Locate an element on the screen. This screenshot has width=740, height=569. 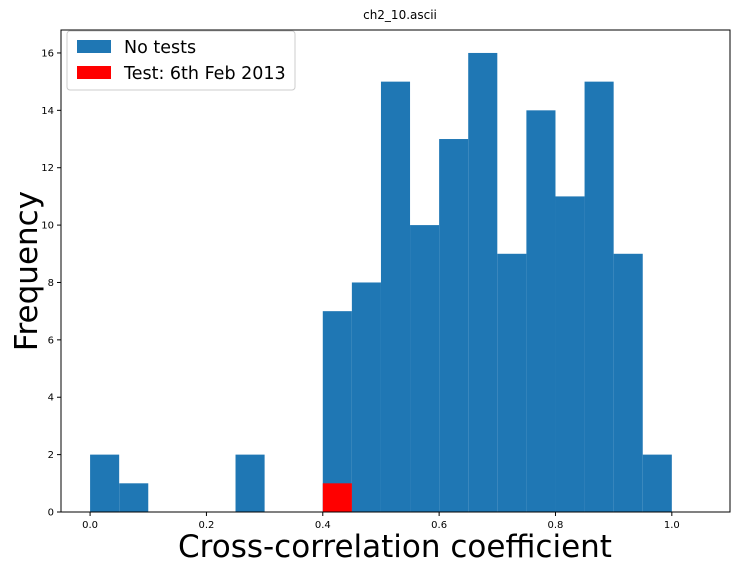
y-tick-label: 0 is located at coordinates (51, 513).